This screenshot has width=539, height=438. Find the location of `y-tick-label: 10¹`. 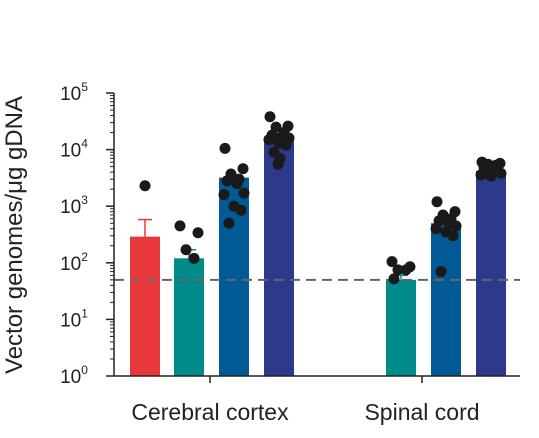

y-tick-label: 10¹ is located at coordinates (74, 318).